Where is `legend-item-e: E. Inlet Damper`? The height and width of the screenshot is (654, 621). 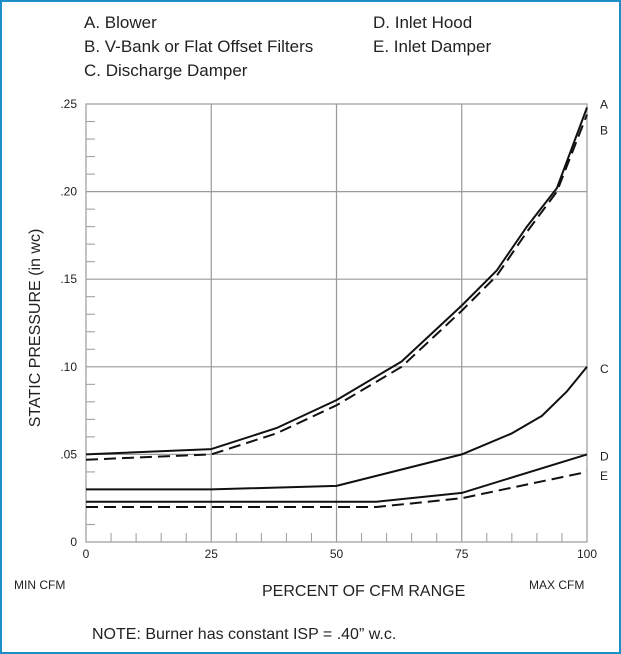
legend-item-e: E. Inlet Damper is located at coordinates (432, 46).